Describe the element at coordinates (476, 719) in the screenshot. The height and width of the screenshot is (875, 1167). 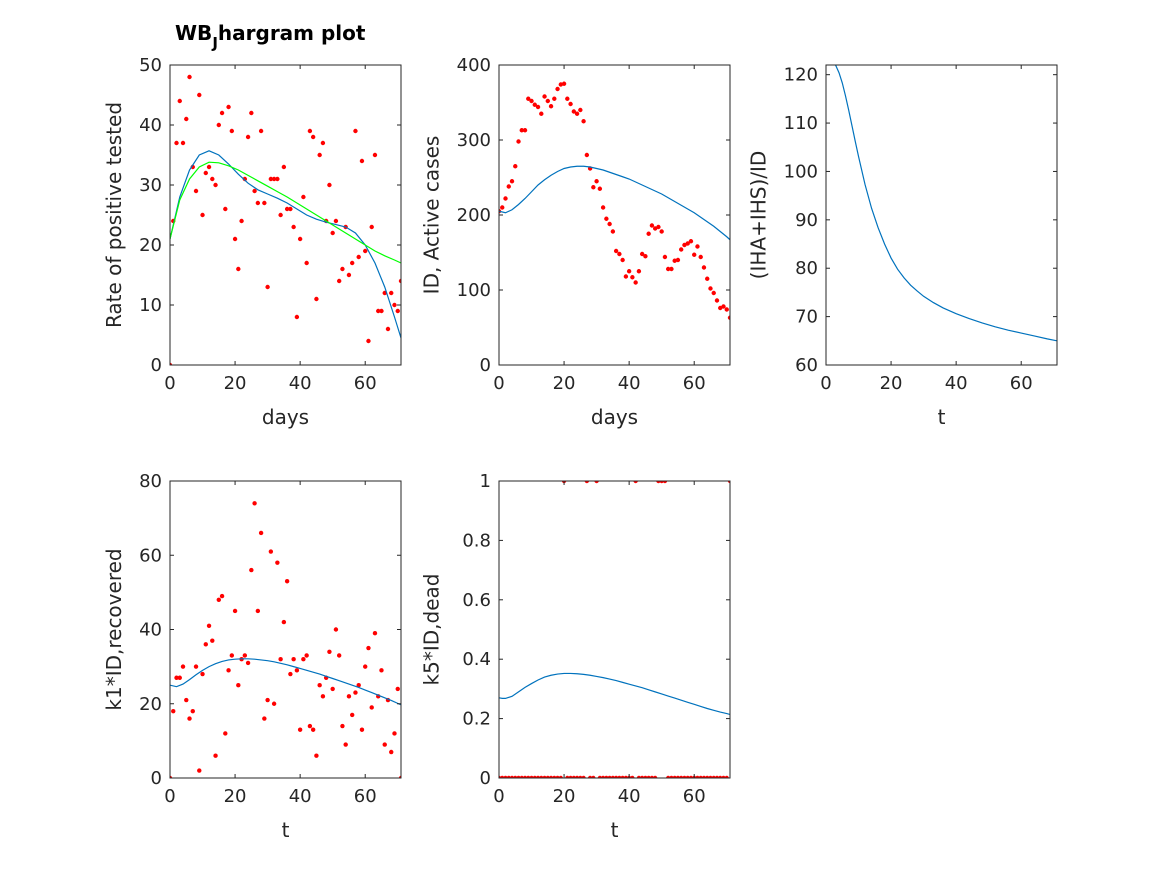
I see `y-tick-label: 0.2` at that location.